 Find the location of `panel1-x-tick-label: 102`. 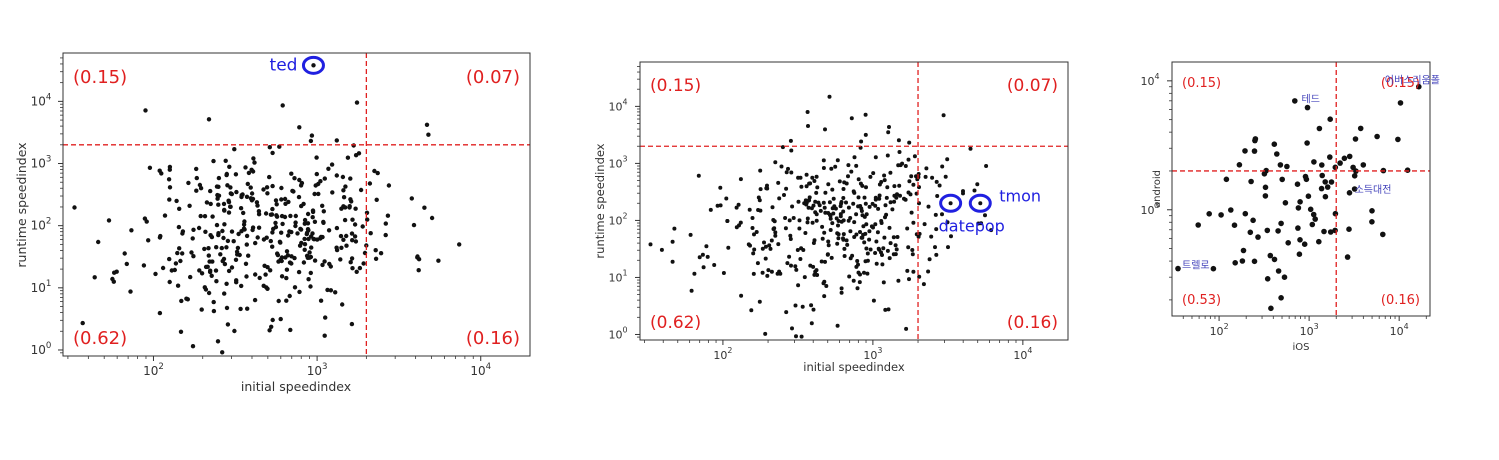

panel1-x-tick-label: 102 is located at coordinates (153, 370).